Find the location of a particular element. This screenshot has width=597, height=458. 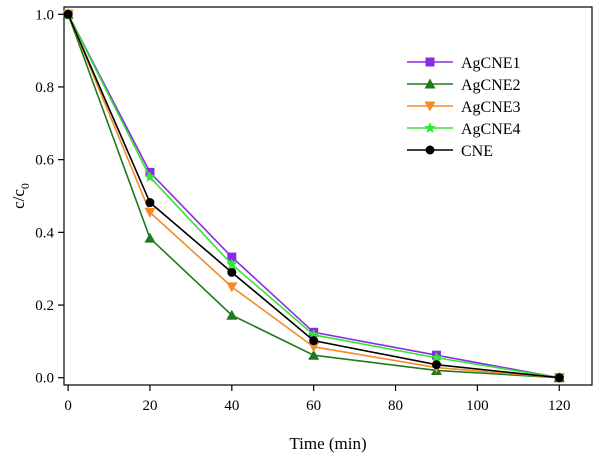

x-tick-label: 40 is located at coordinates (231, 406).